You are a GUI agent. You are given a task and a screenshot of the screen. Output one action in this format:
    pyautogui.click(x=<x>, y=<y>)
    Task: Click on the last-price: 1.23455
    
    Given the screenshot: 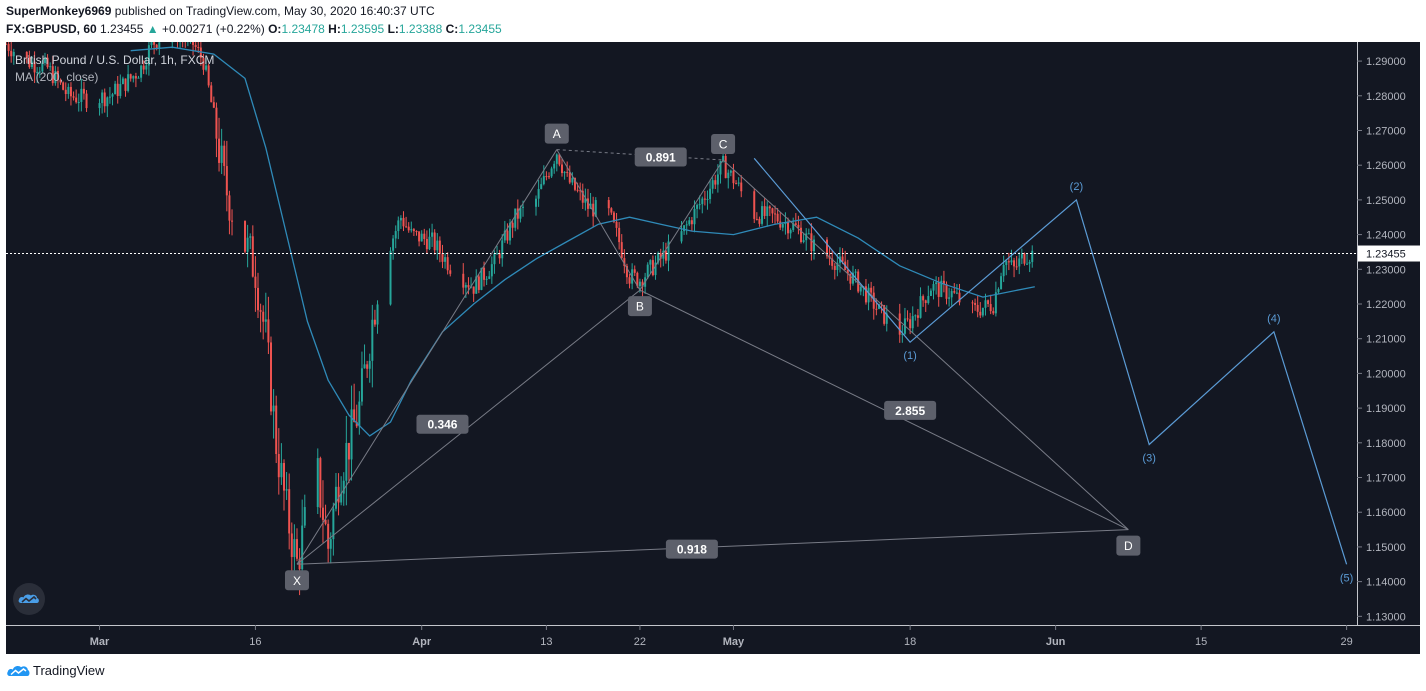 What is the action you would take?
    pyautogui.click(x=122, y=29)
    